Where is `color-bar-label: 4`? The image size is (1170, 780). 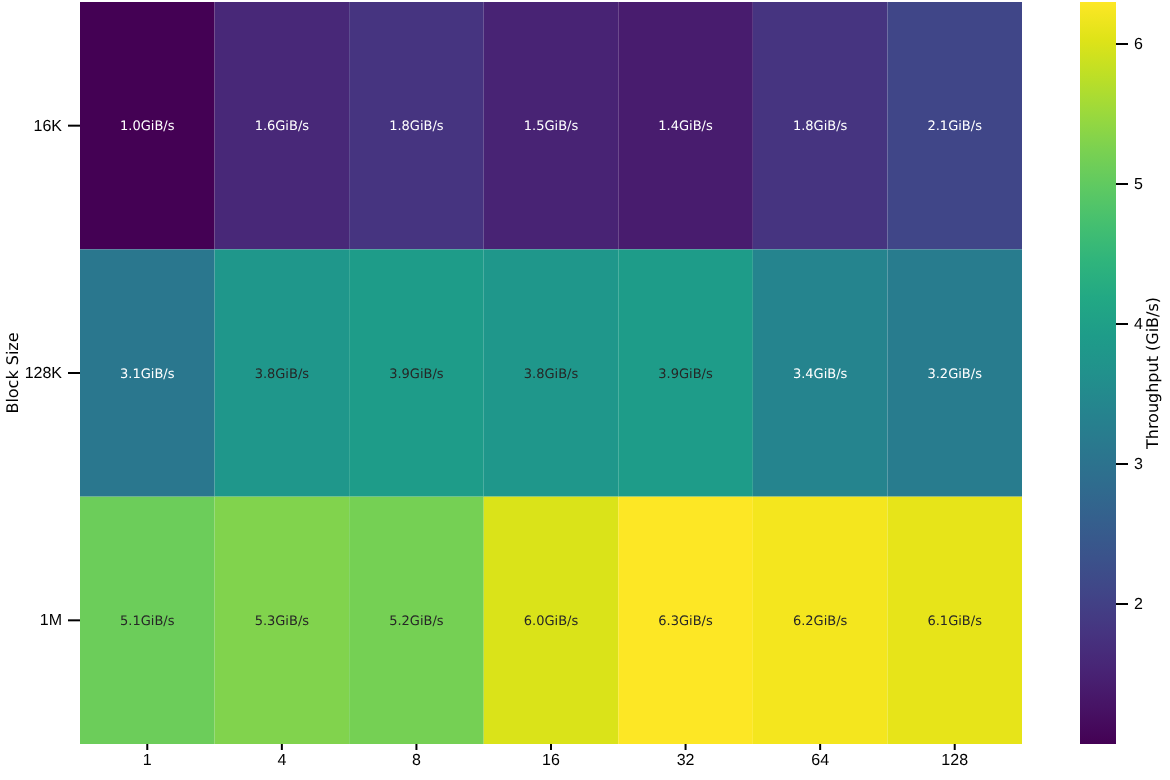 color-bar-label: 4 is located at coordinates (1139, 324).